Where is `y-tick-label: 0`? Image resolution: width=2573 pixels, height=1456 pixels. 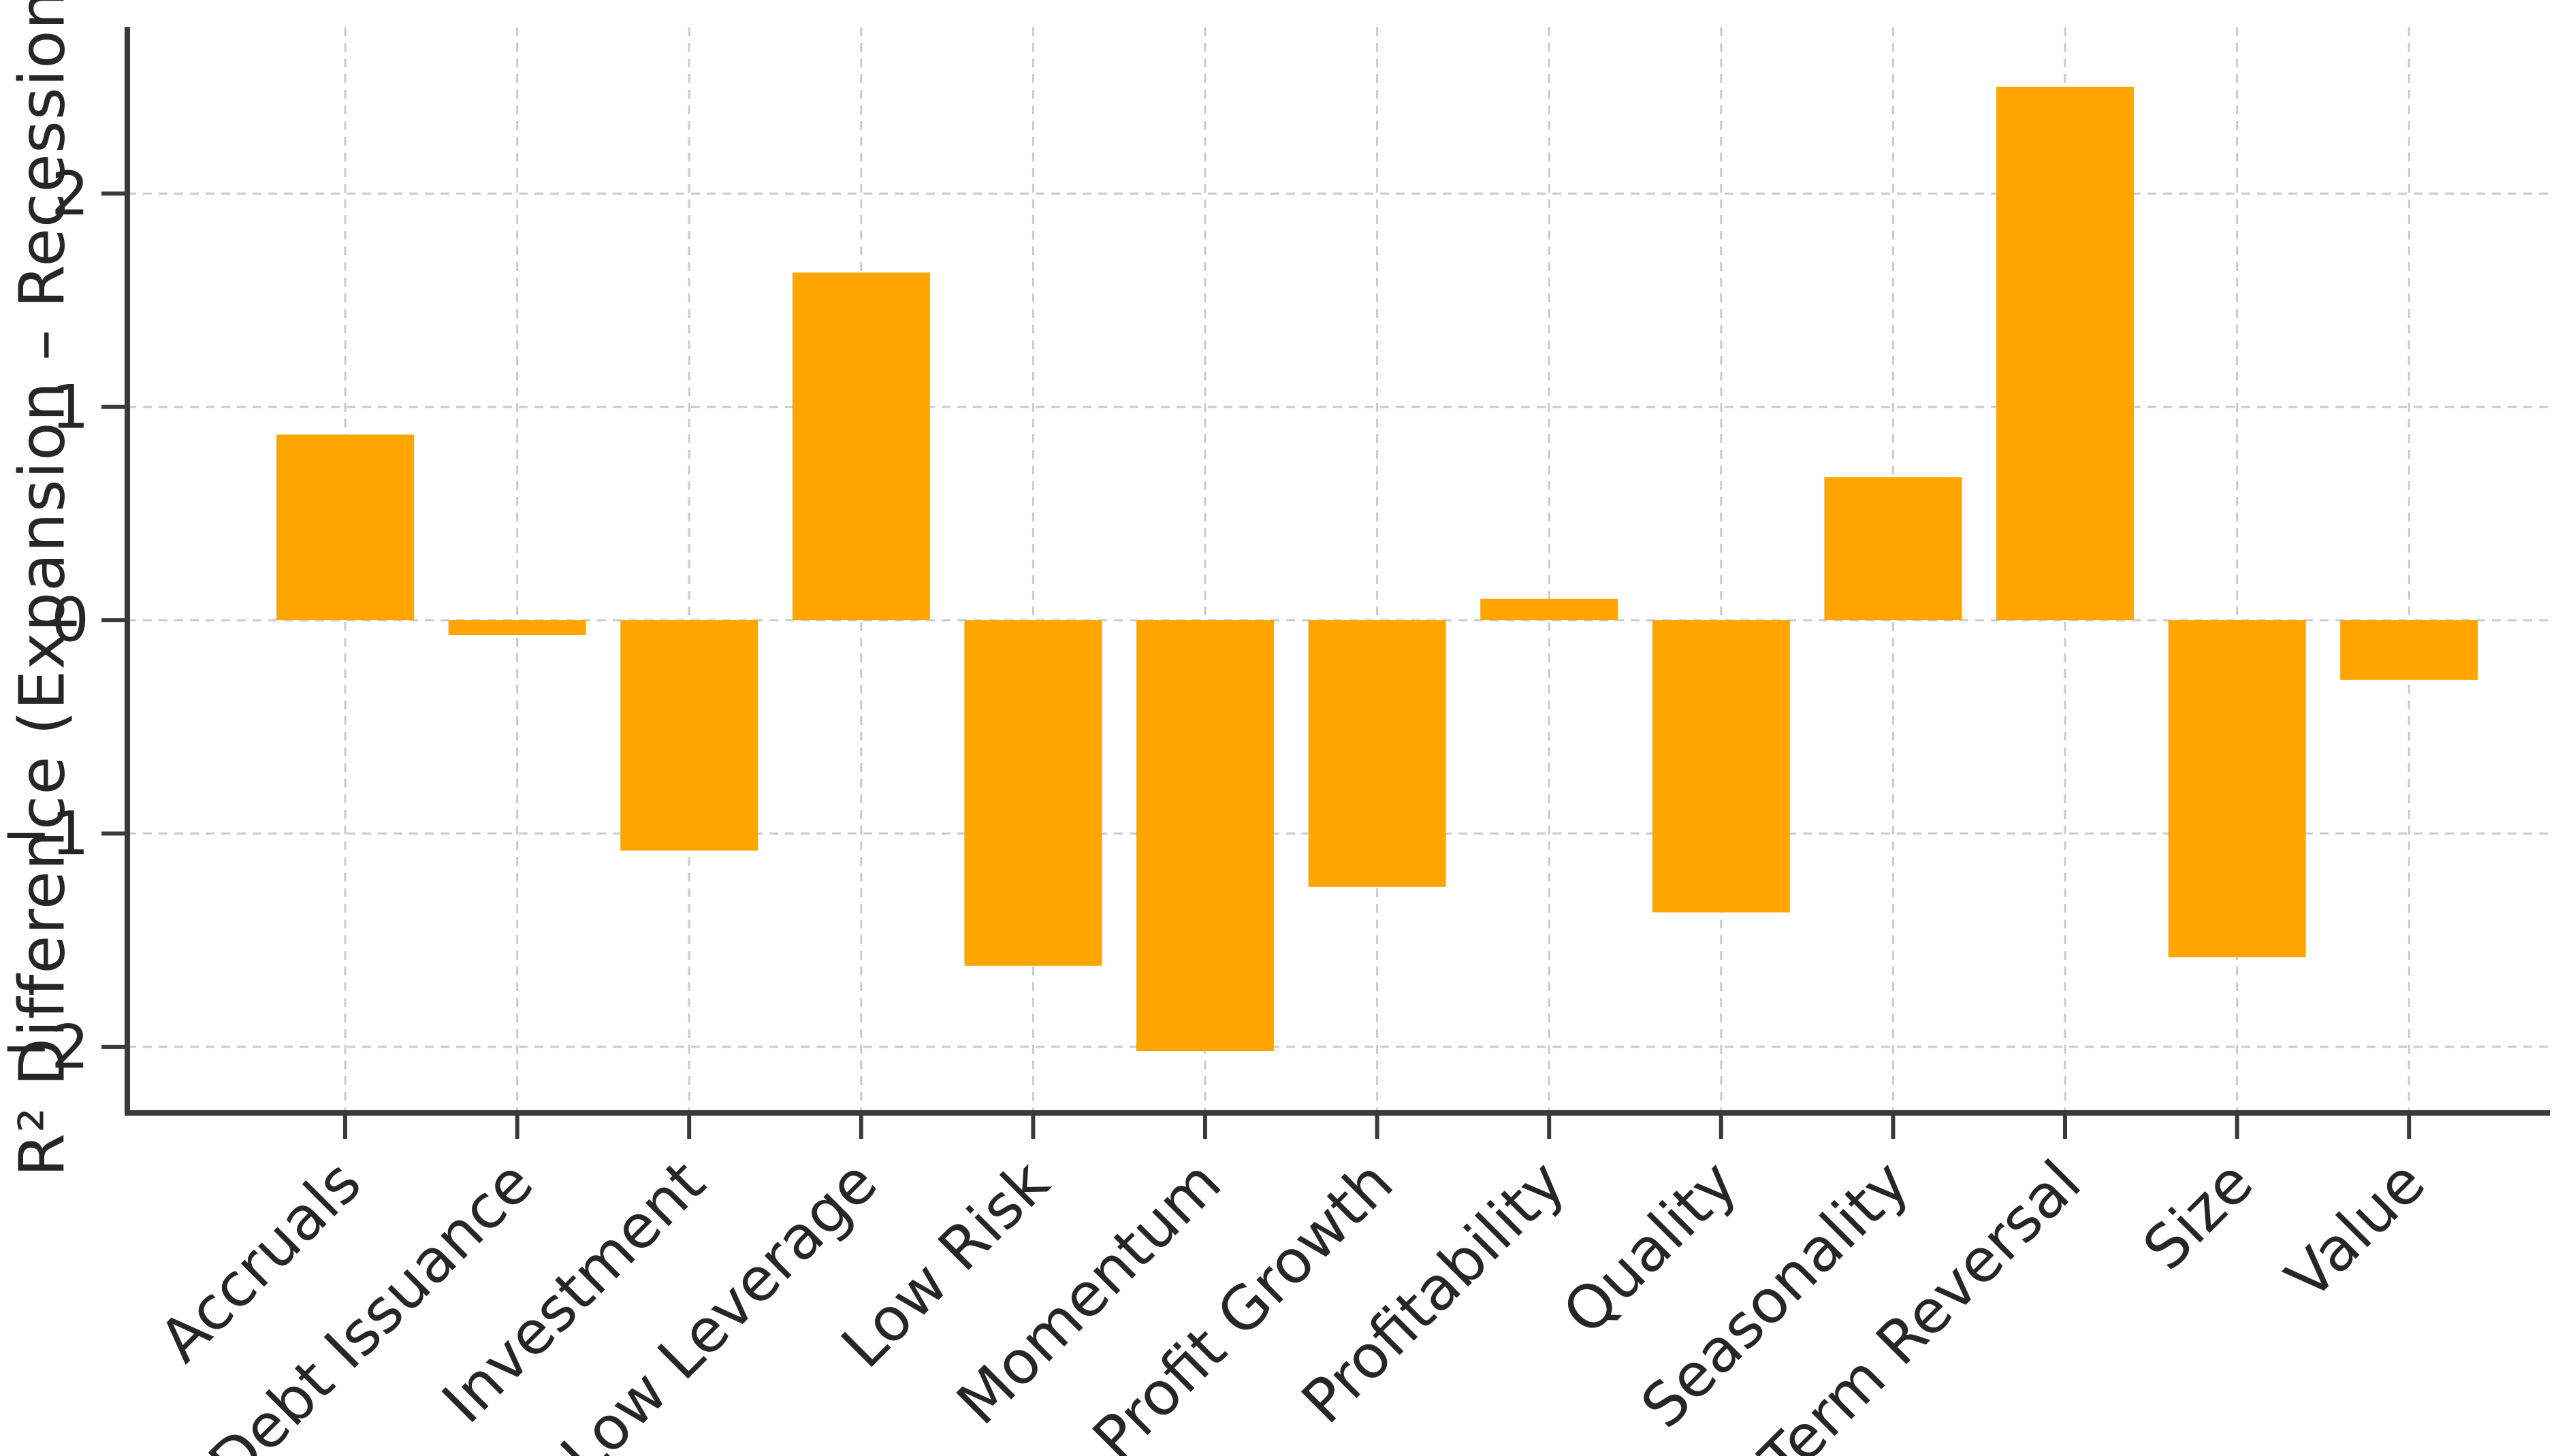 y-tick-label: 0 is located at coordinates (70, 621).